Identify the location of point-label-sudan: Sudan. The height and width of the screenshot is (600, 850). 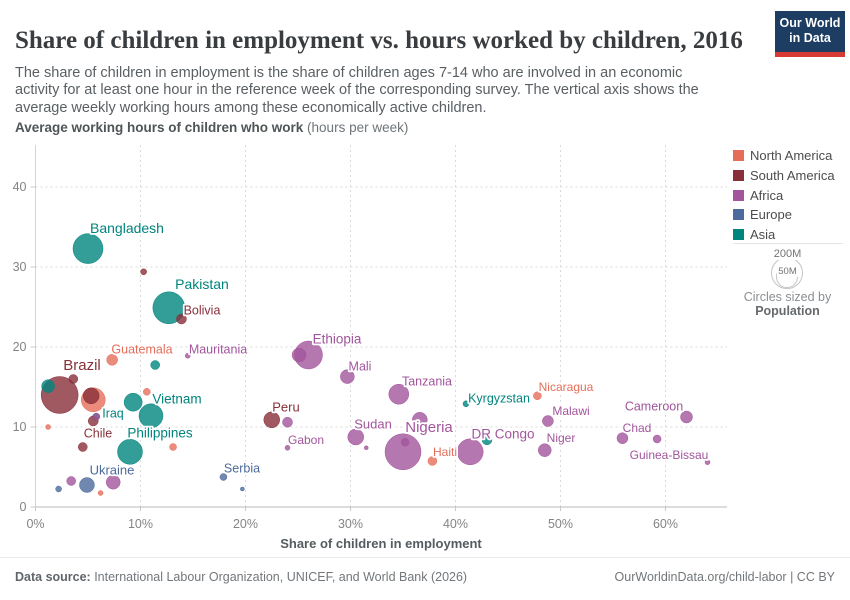
(373, 423).